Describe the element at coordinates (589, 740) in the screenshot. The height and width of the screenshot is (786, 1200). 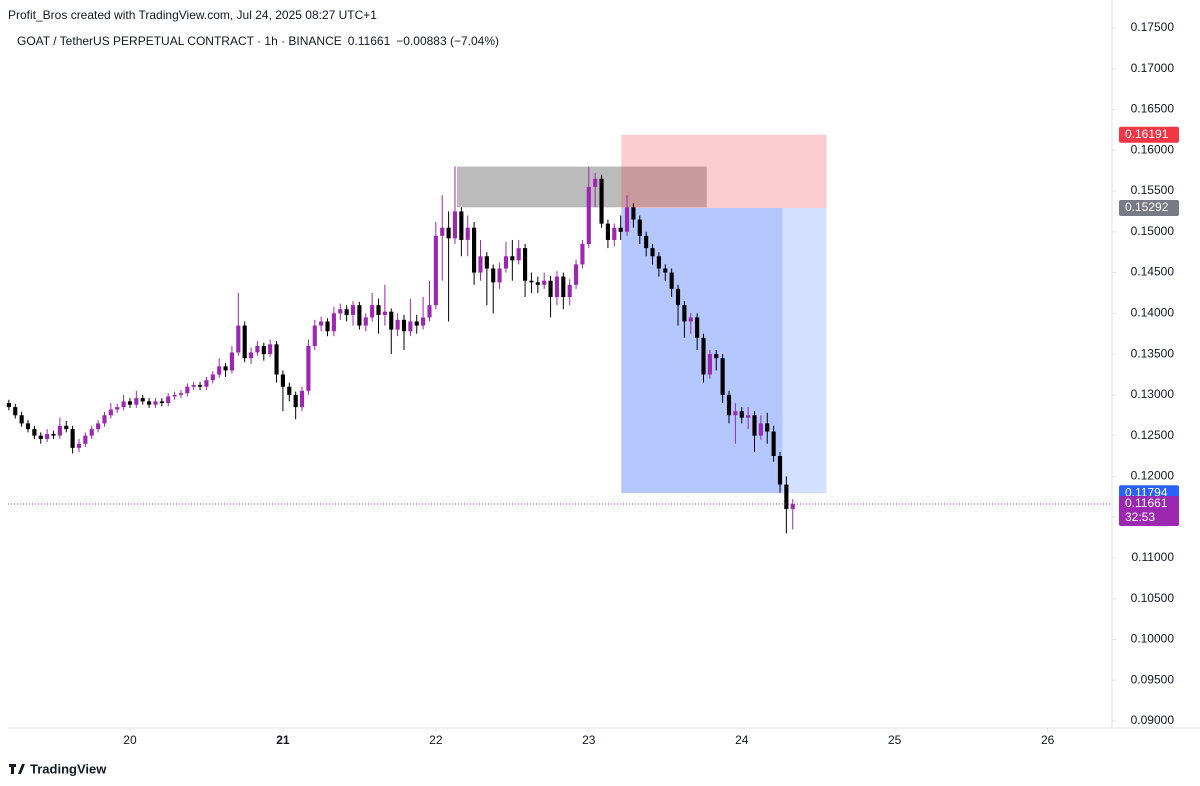
I see `x-tick-label: 23` at that location.